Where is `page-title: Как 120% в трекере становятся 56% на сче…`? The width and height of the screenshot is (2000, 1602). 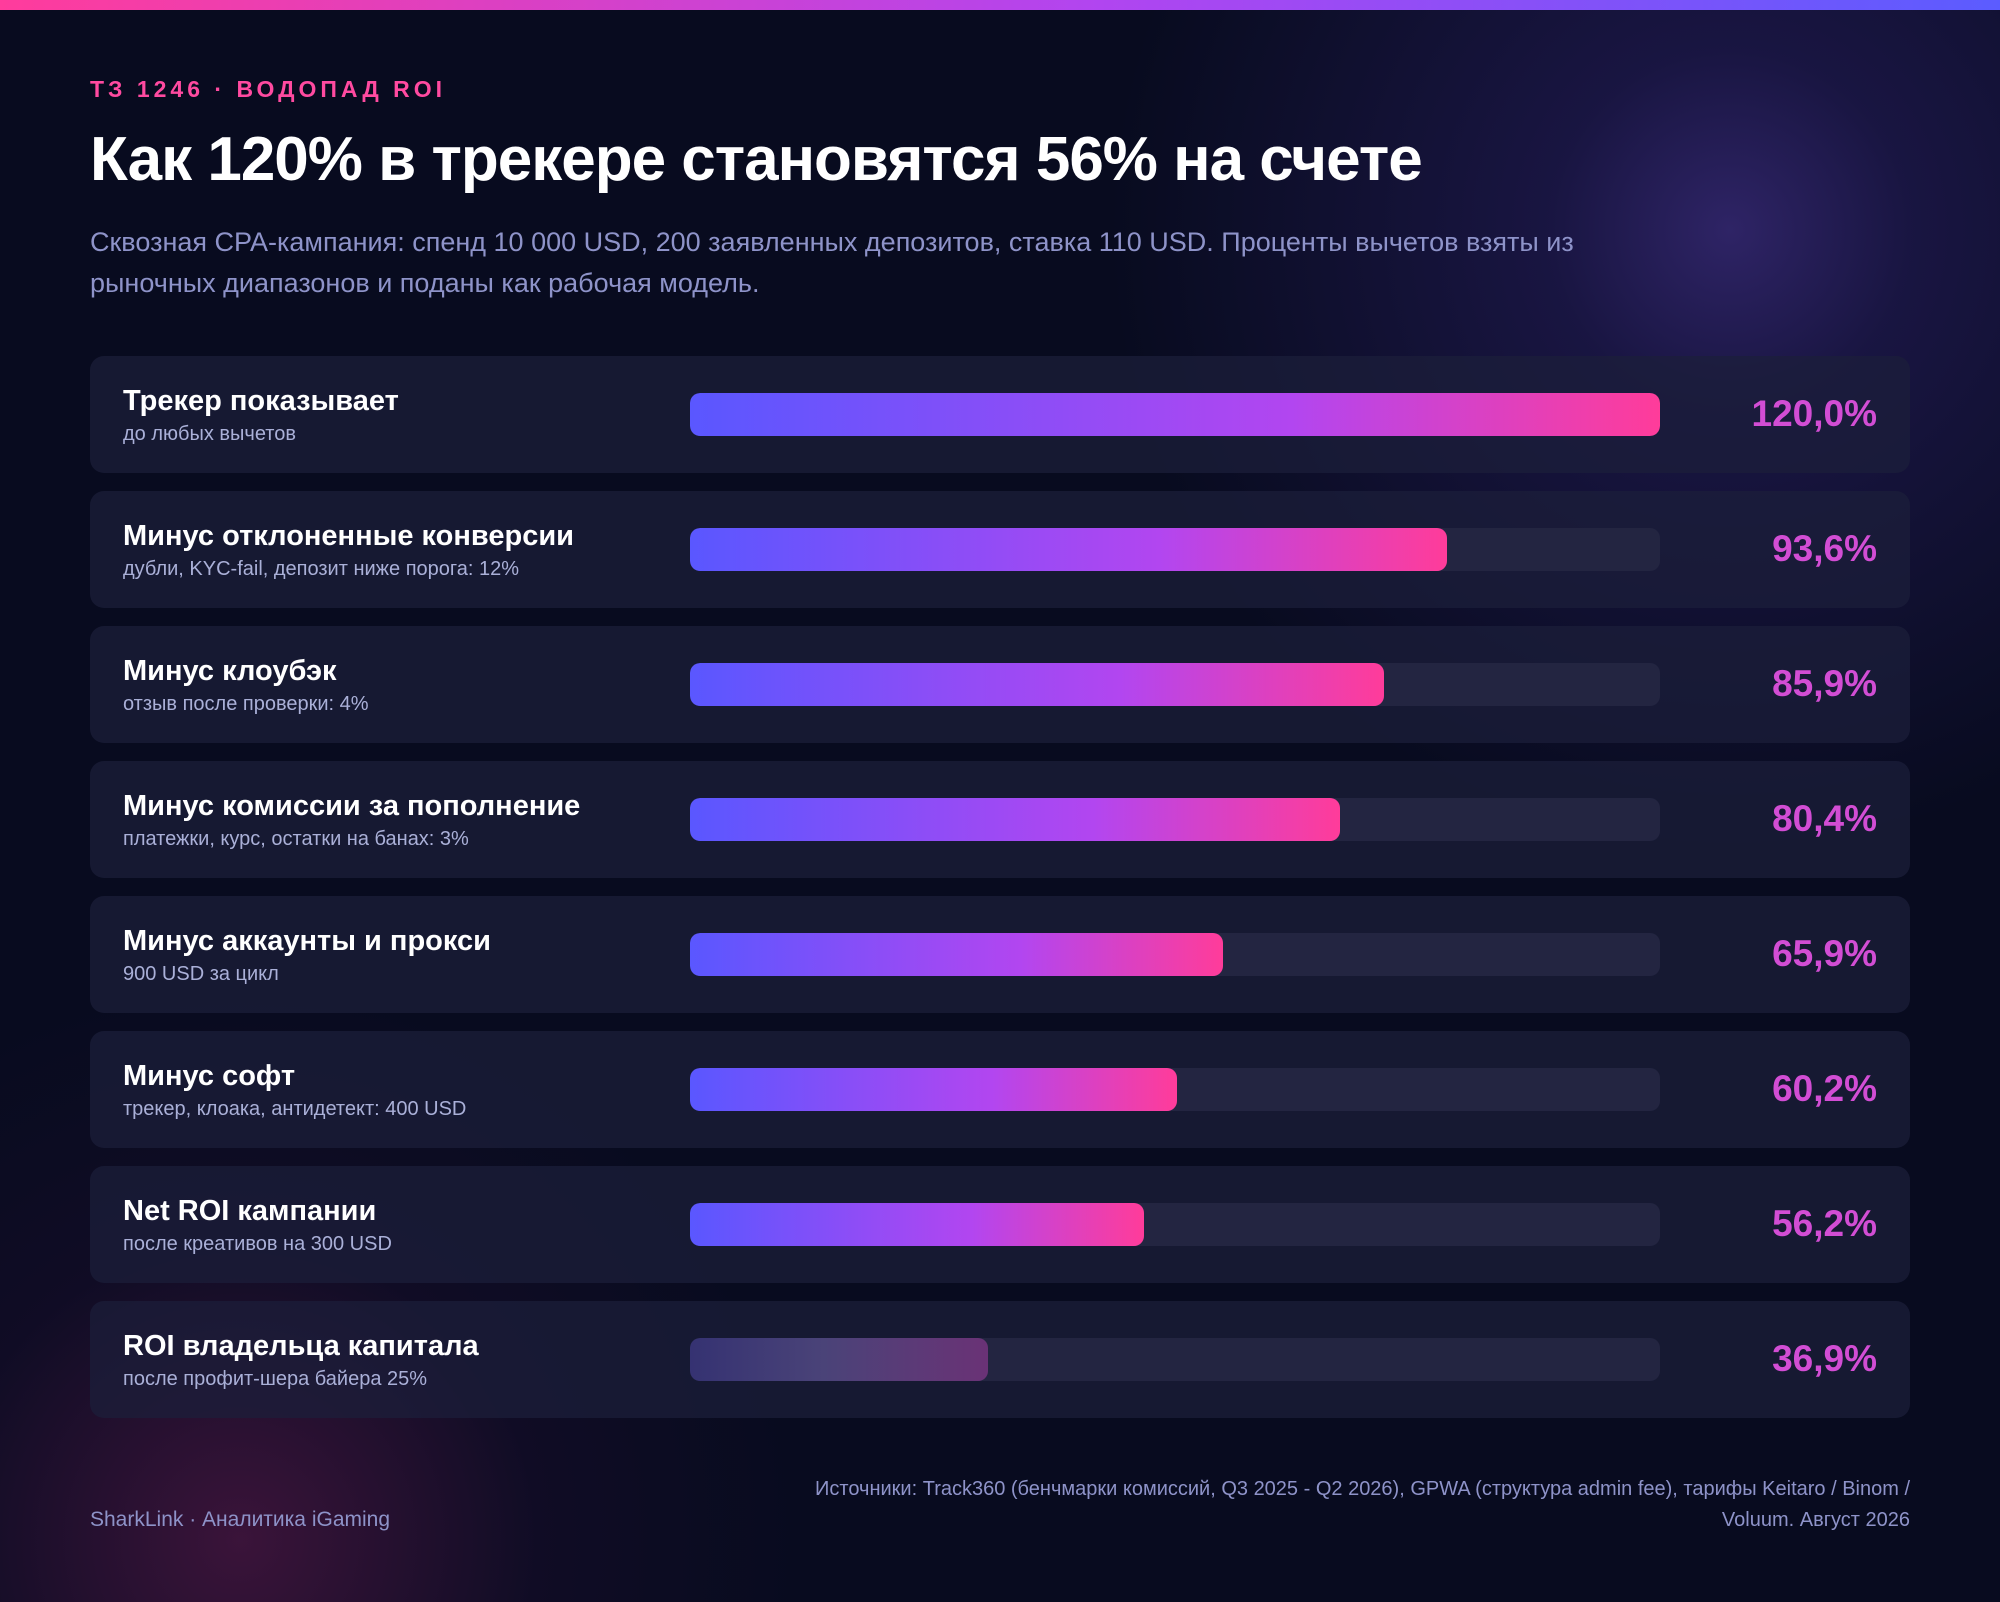
page-title: Как 120% в трекере становятся 56% на сче… is located at coordinates (756, 159).